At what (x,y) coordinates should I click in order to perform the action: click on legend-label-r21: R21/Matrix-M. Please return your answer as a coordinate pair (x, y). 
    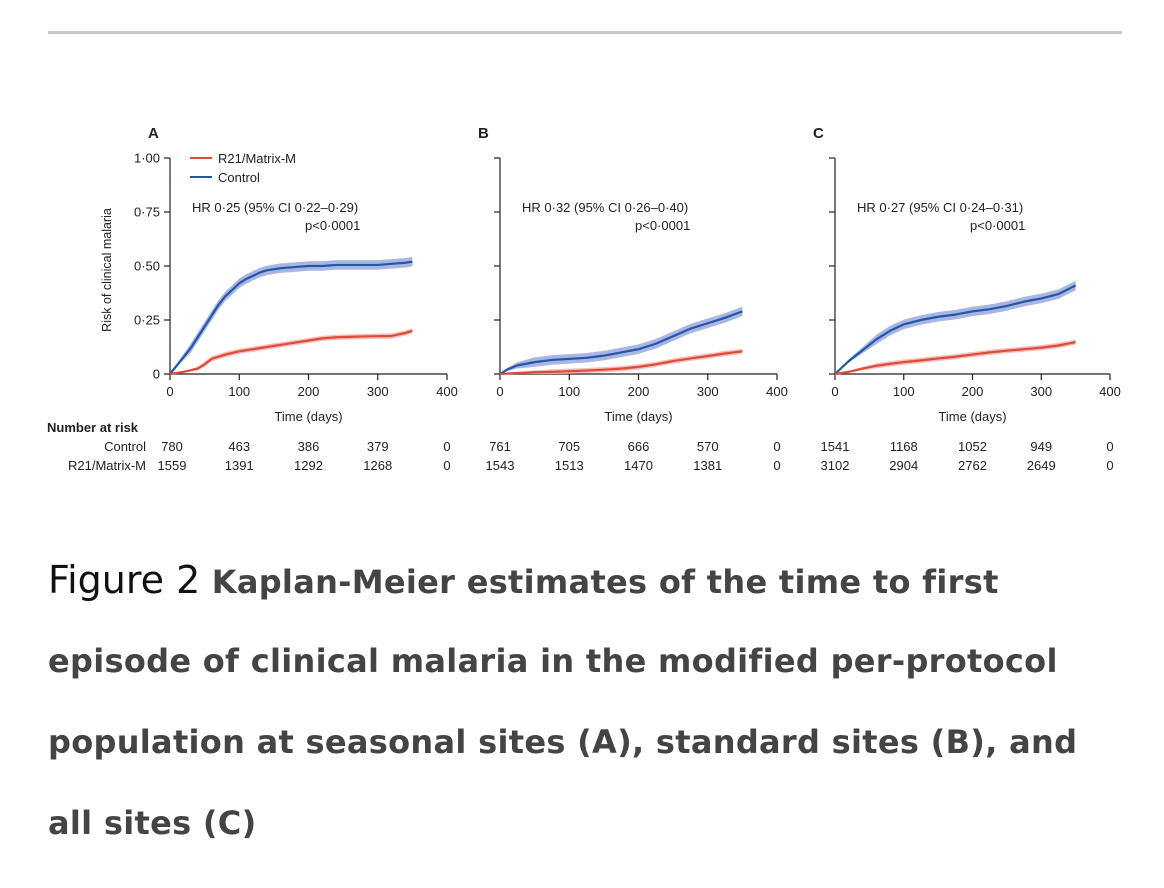
    Looking at the image, I should click on (257, 158).